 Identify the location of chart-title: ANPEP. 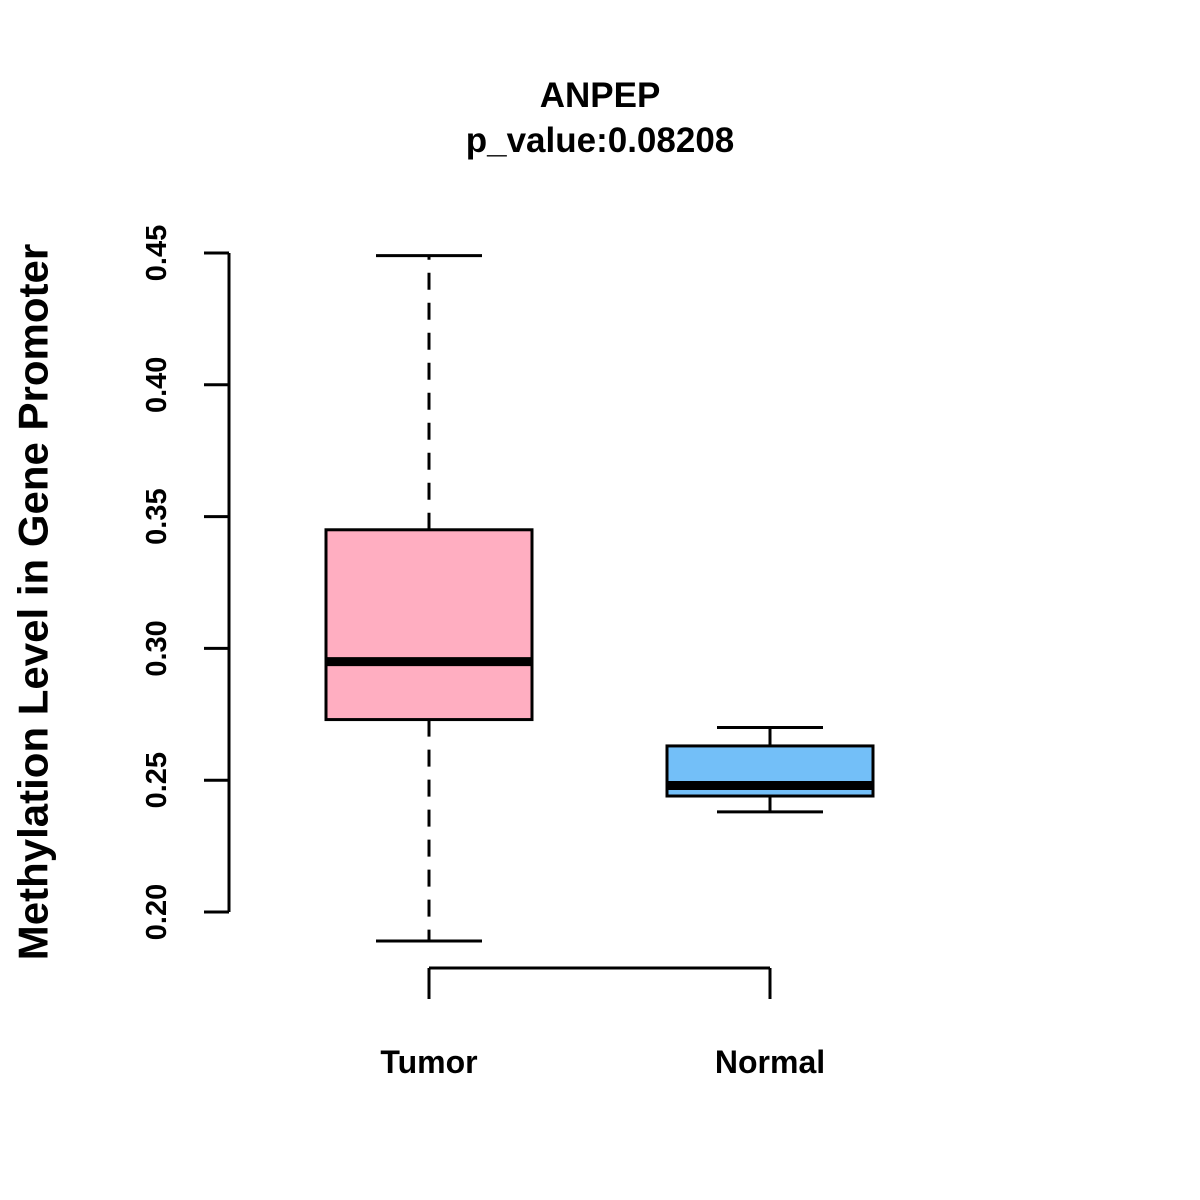
(600, 95).